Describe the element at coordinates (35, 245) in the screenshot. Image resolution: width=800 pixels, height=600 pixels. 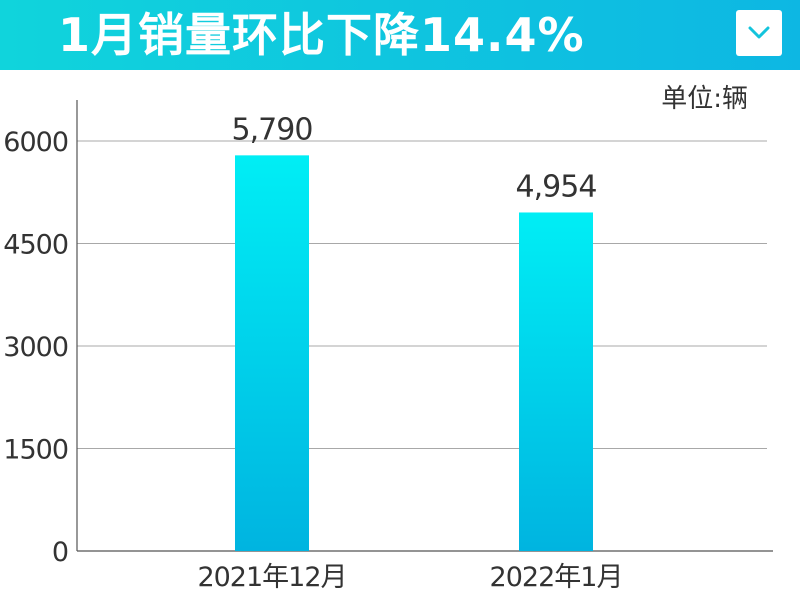
I see `y-tick-label: 4500` at that location.